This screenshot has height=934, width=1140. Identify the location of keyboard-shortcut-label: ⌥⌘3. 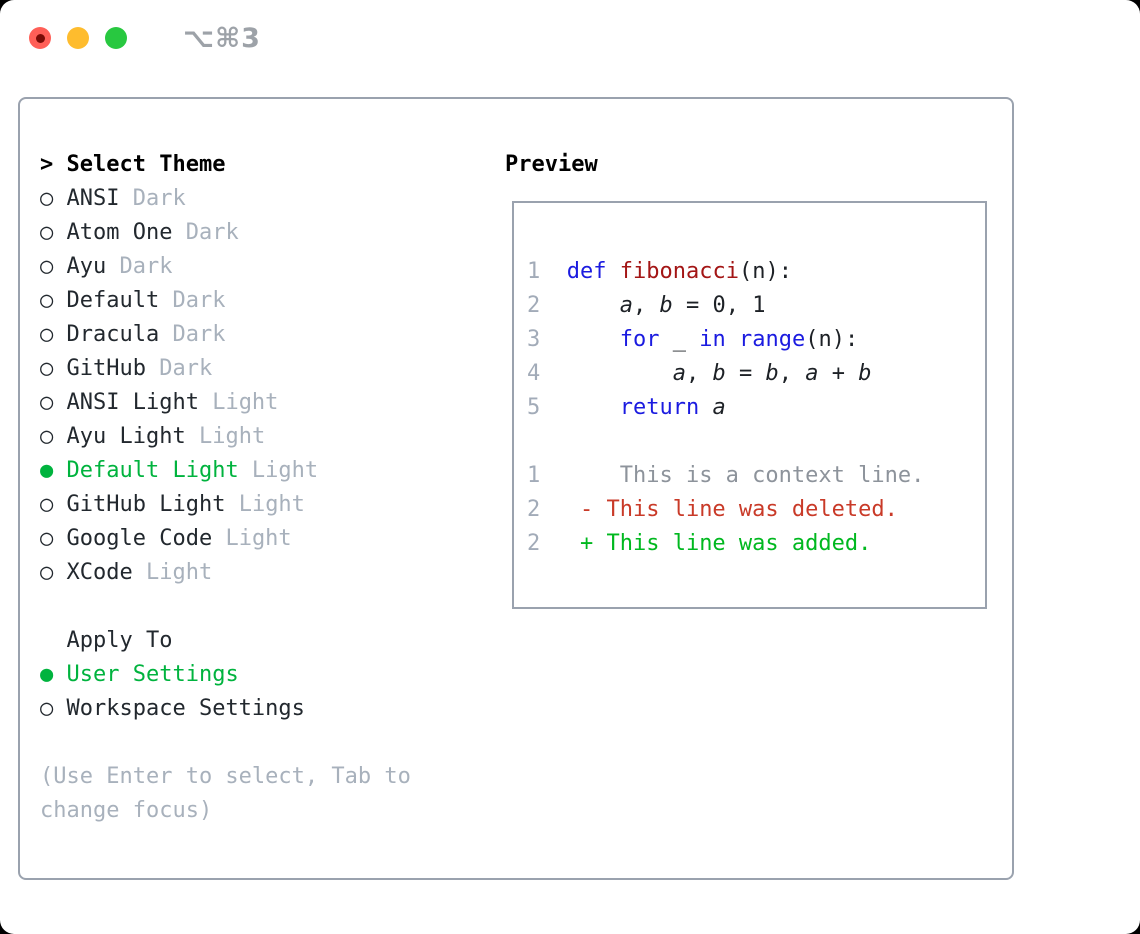
(222, 38).